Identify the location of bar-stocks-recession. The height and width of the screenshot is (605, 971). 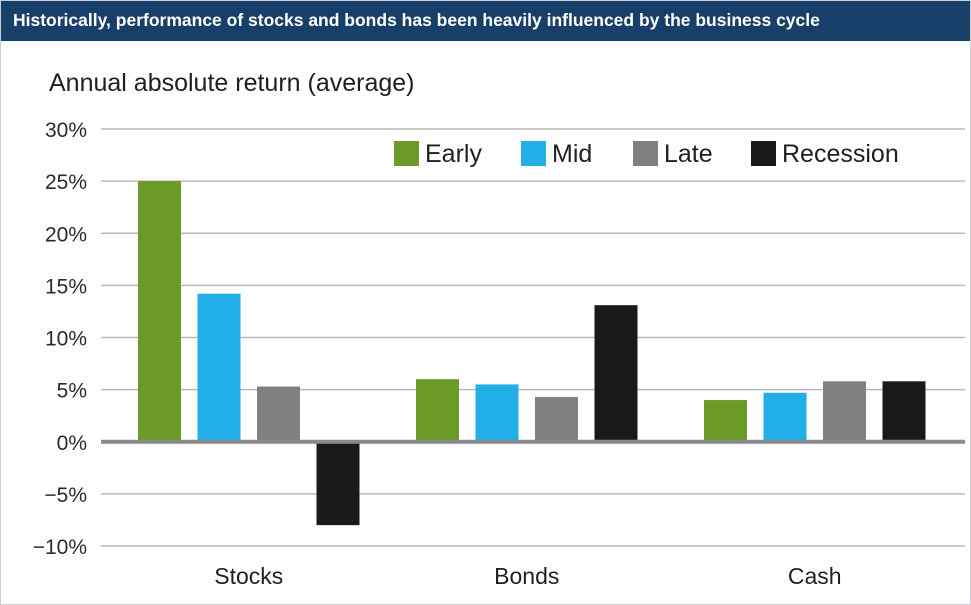
(338, 483).